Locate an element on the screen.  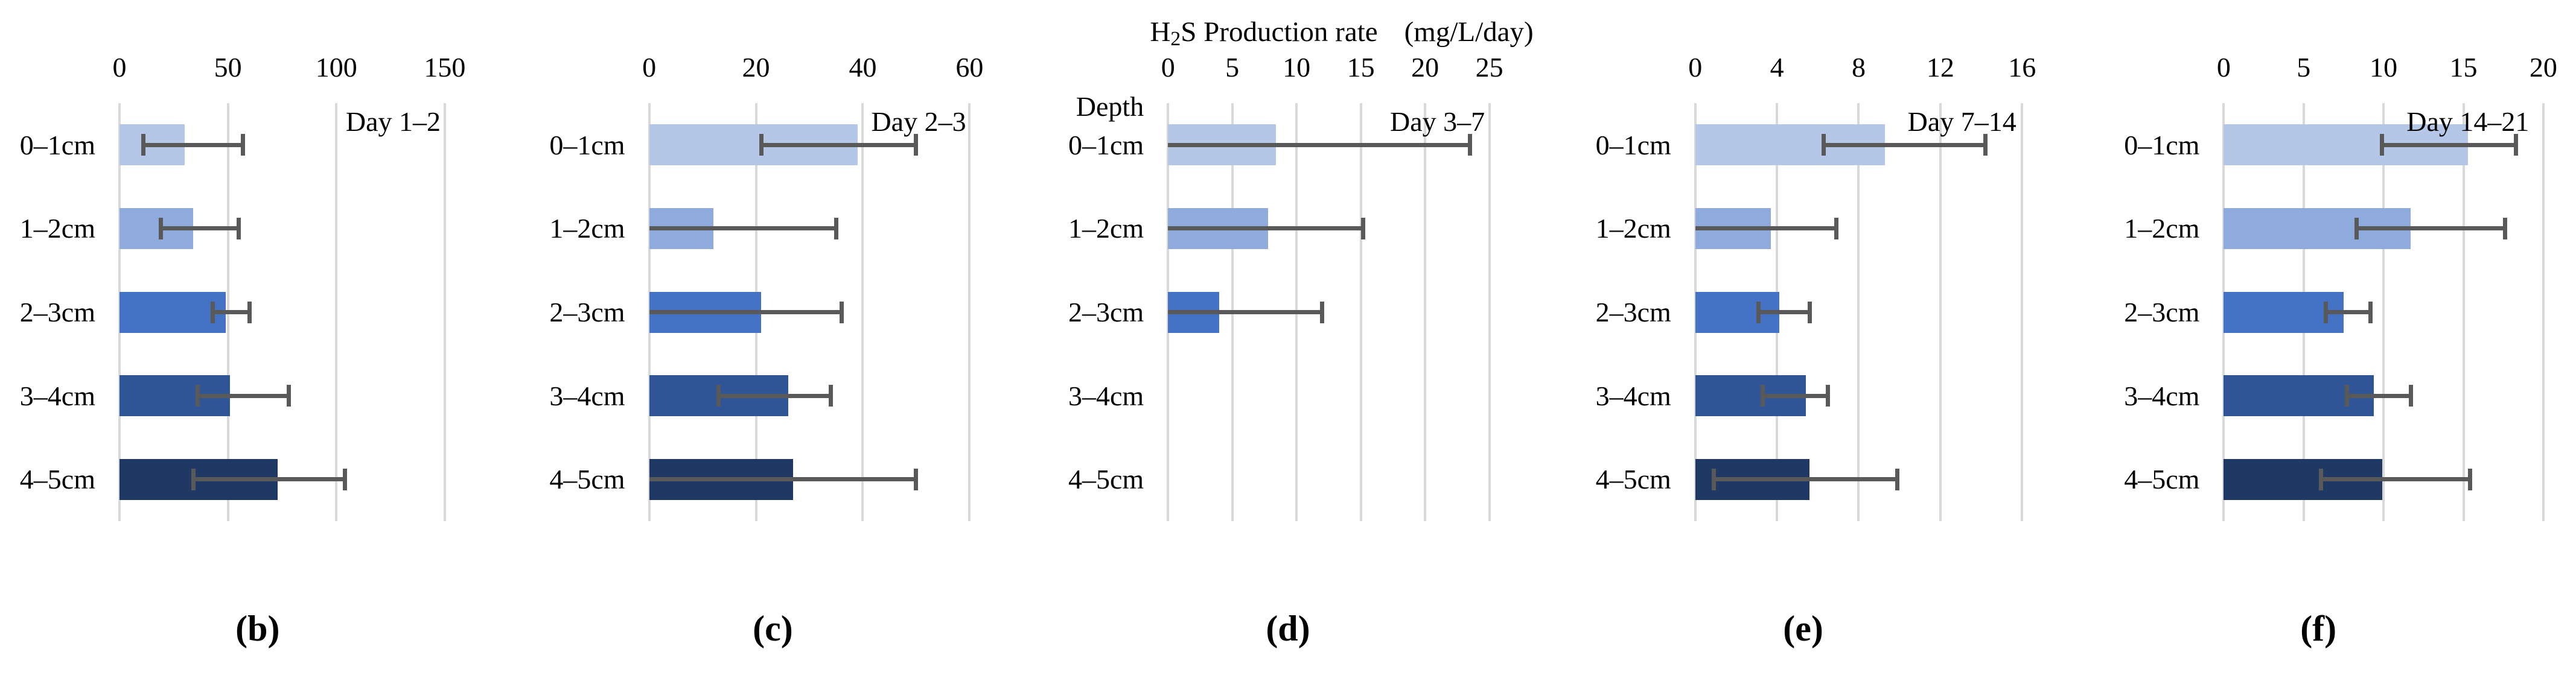
axis-tick-label: 100 is located at coordinates (336, 67).